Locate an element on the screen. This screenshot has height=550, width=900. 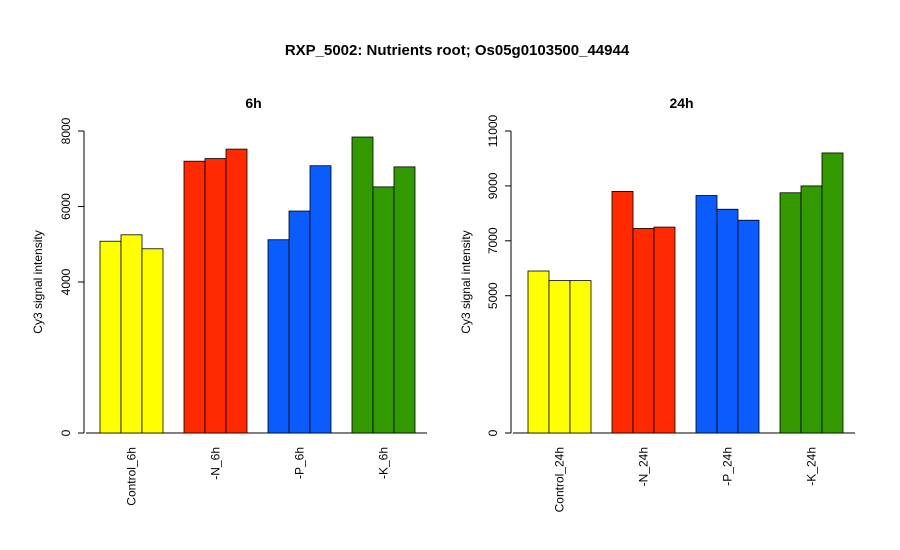
bar--K_24h-2 is located at coordinates (811, 309).